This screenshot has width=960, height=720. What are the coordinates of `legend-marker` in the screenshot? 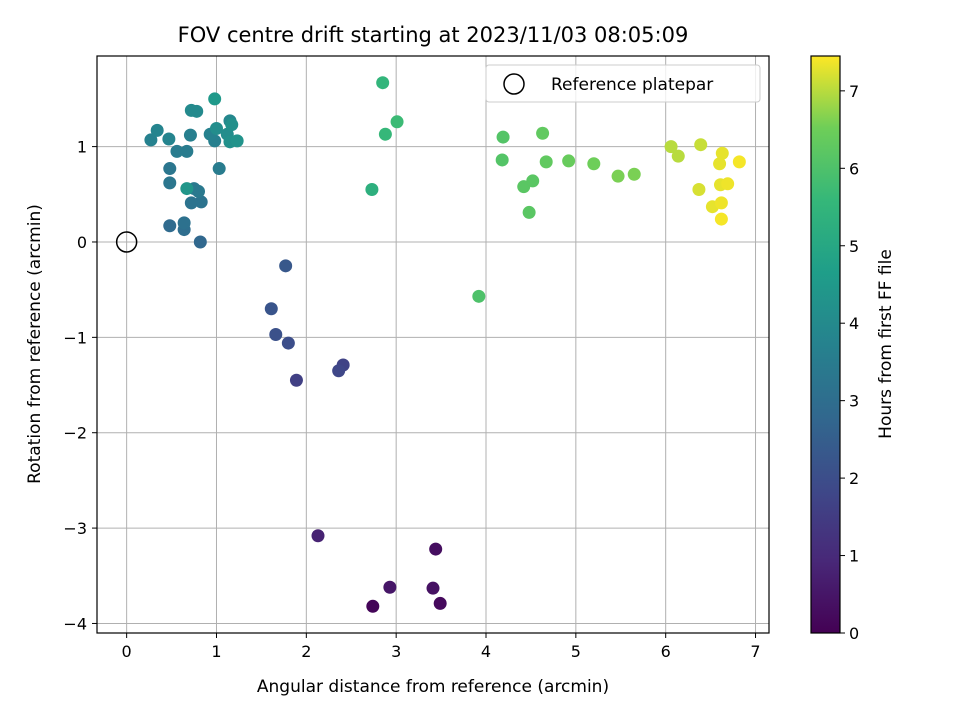 It's located at (514, 84).